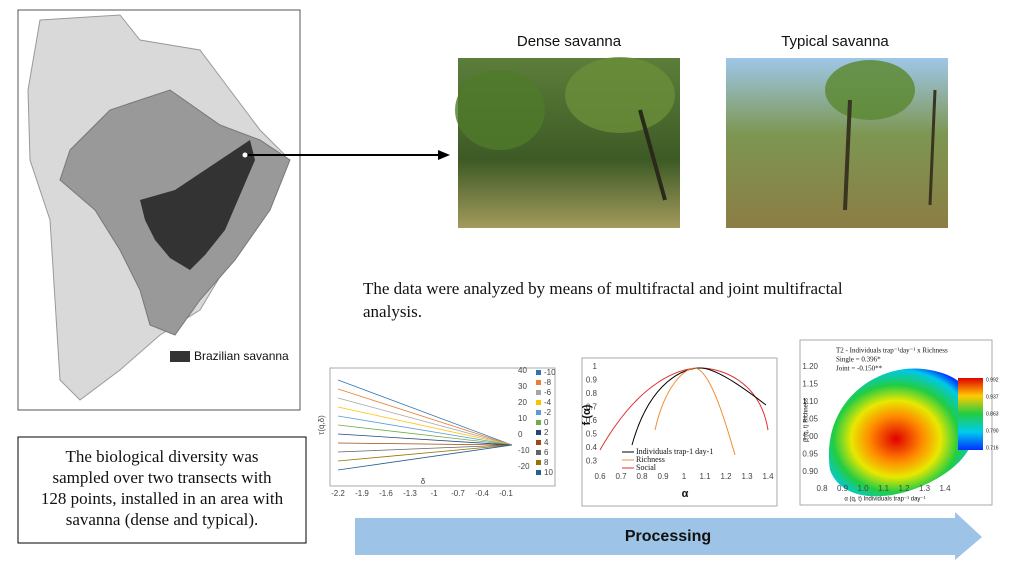 This screenshot has width=1024, height=576. Describe the element at coordinates (548, 392) in the screenshot. I see `legend-label: -6` at that location.